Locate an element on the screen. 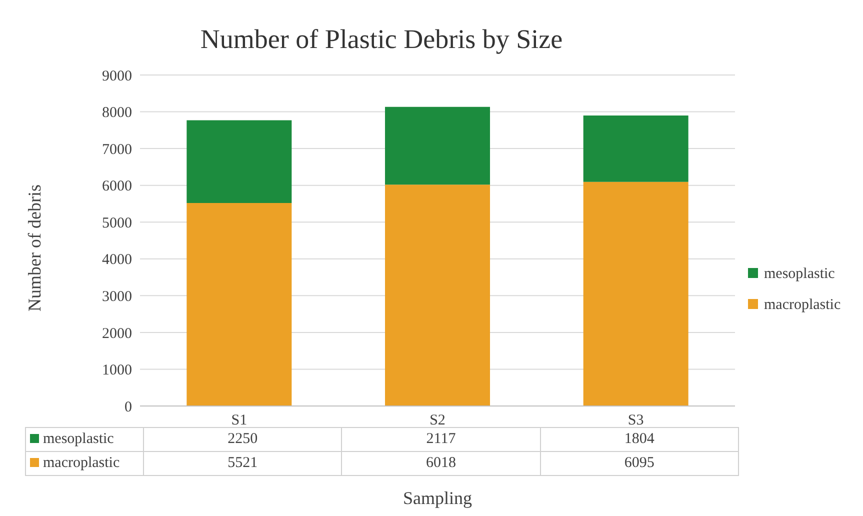 The width and height of the screenshot is (863, 516). y-tick-label: 9000 is located at coordinates (117, 76).